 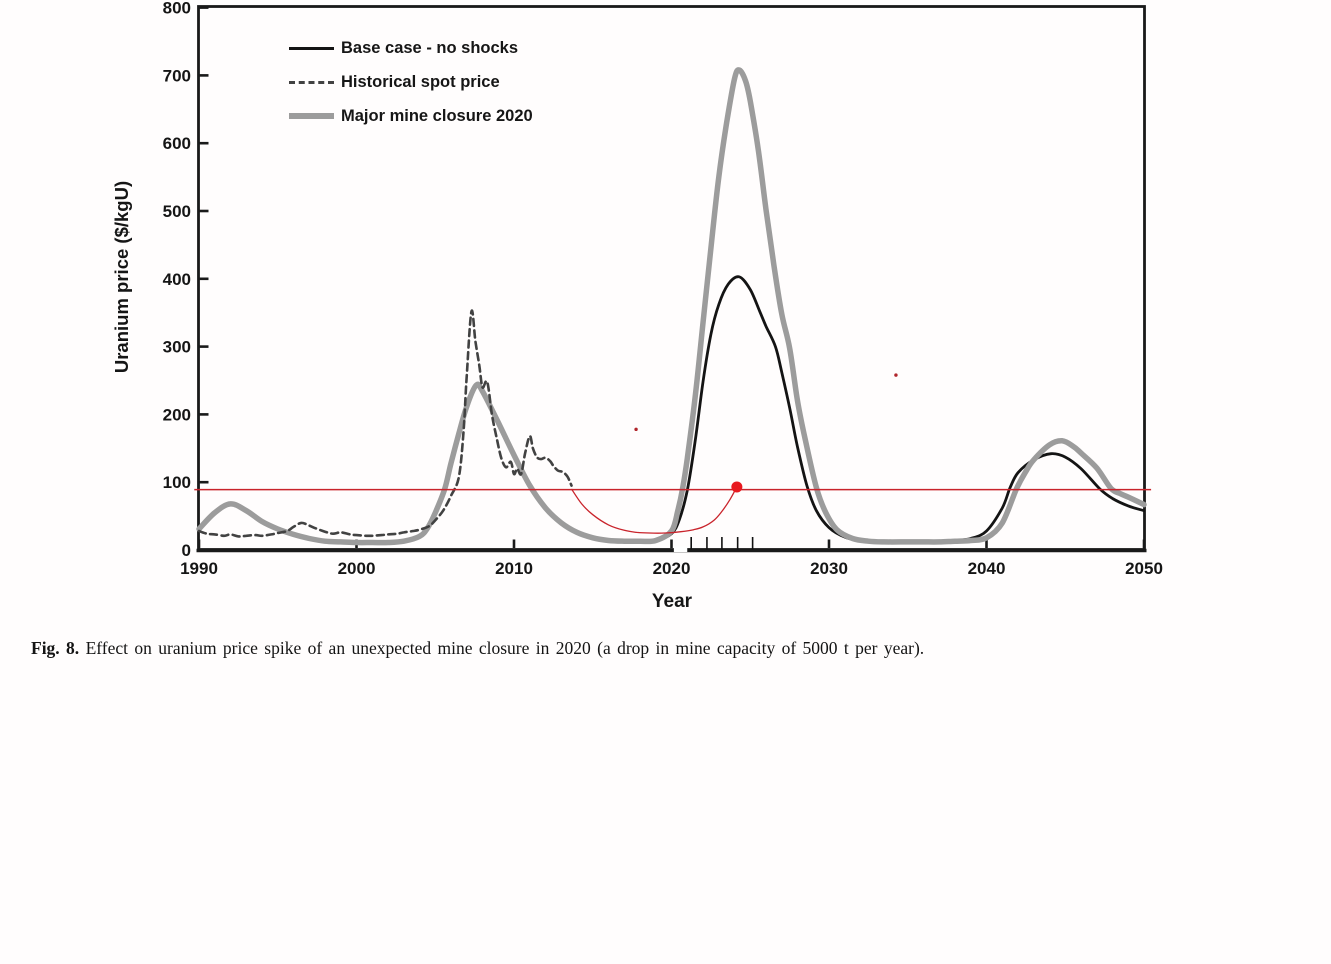 I want to click on legend-label-mine-closure: Major mine closure 2020, so click(x=437, y=115).